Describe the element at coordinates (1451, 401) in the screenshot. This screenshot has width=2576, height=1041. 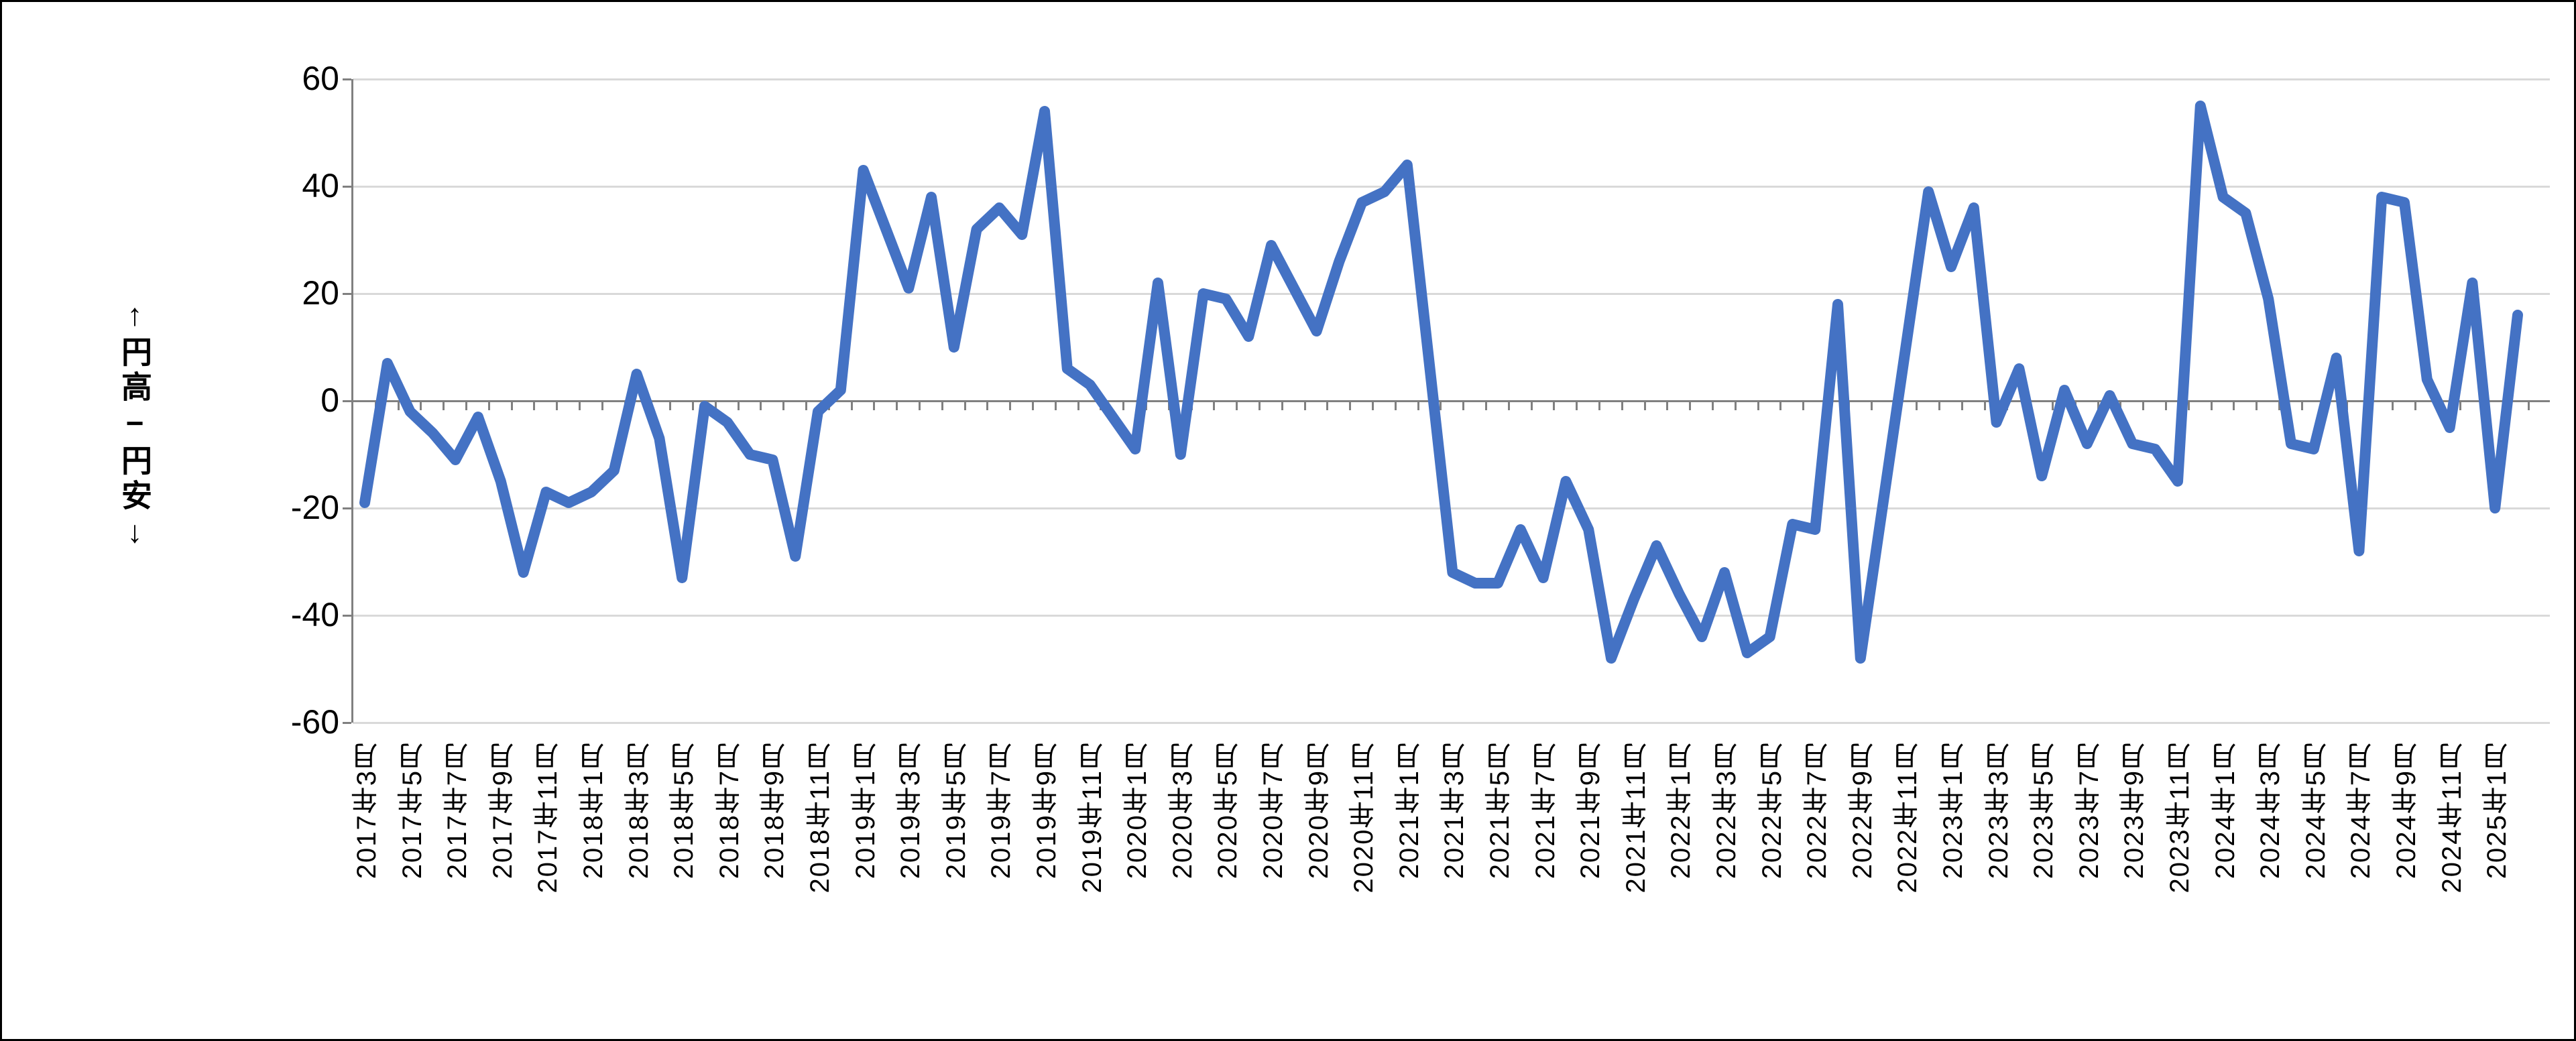
I see `zero-axis-line` at that location.